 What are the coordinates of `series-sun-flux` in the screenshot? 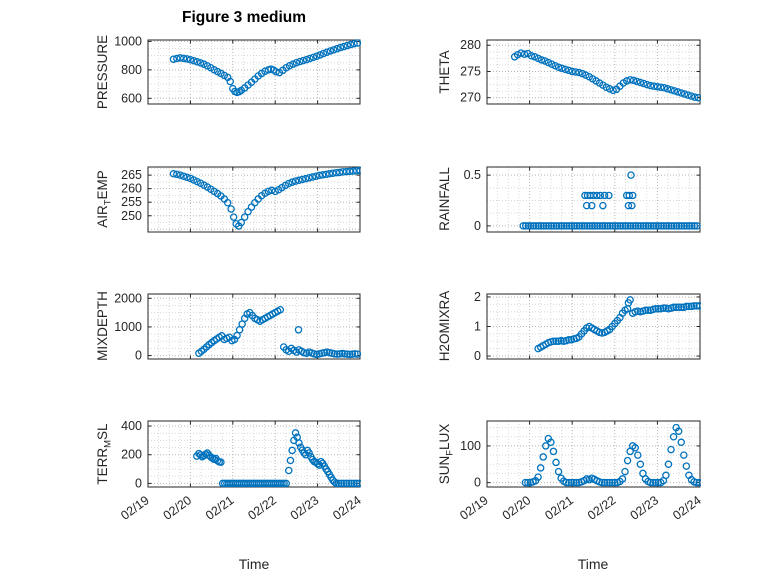 It's located at (611, 455).